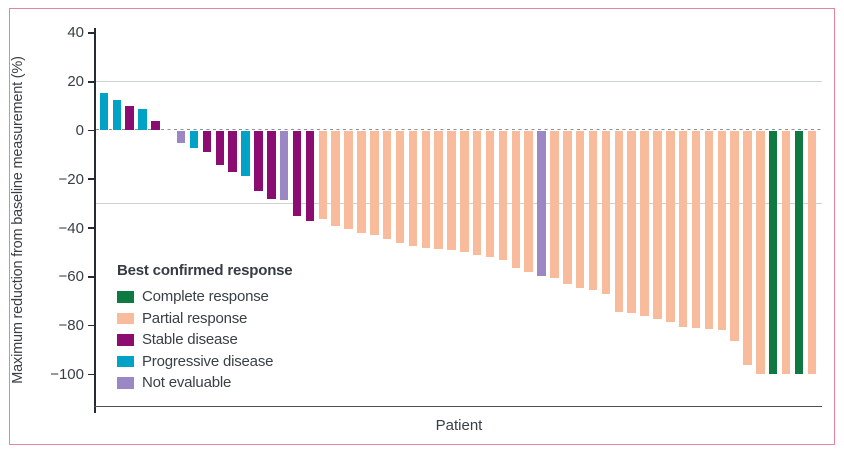 The image size is (844, 455). What do you see at coordinates (125, 361) in the screenshot?
I see `legend-swatch-pd` at bounding box center [125, 361].